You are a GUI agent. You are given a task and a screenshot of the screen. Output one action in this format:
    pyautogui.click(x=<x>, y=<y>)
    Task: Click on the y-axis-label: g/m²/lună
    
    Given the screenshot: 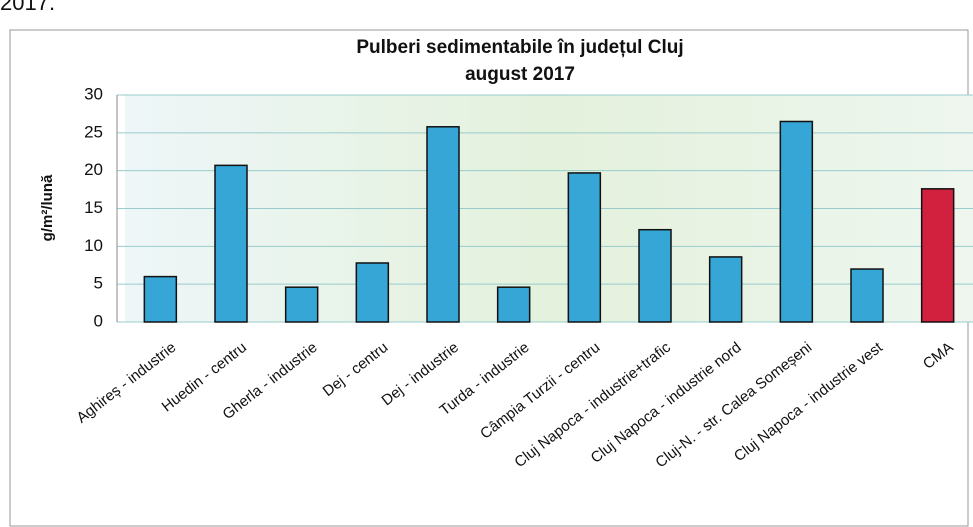 What is the action you would take?
    pyautogui.click(x=47, y=207)
    